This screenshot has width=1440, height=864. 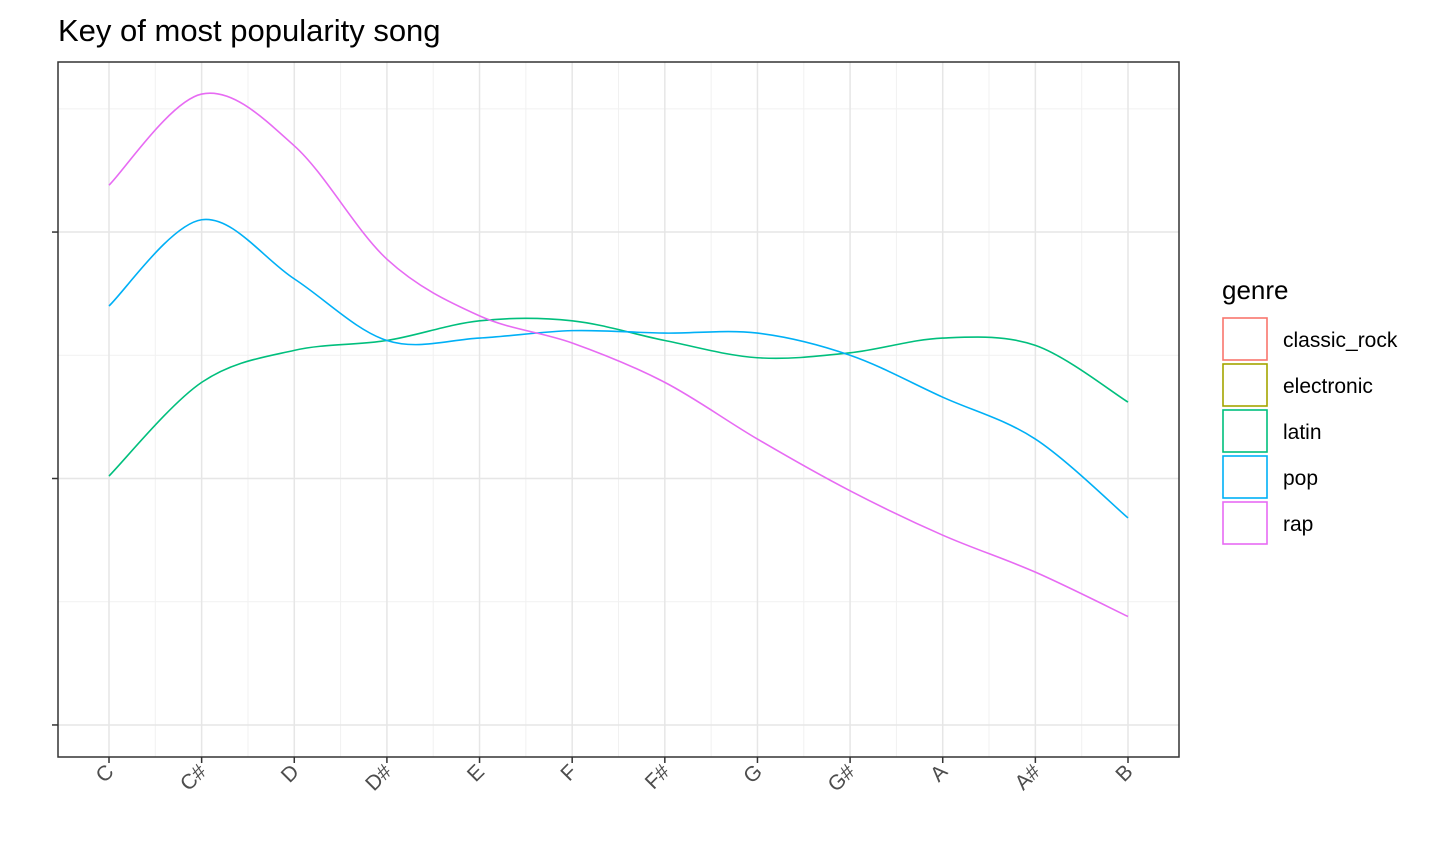 What do you see at coordinates (1302, 432) in the screenshot?
I see `legend-label: latin` at bounding box center [1302, 432].